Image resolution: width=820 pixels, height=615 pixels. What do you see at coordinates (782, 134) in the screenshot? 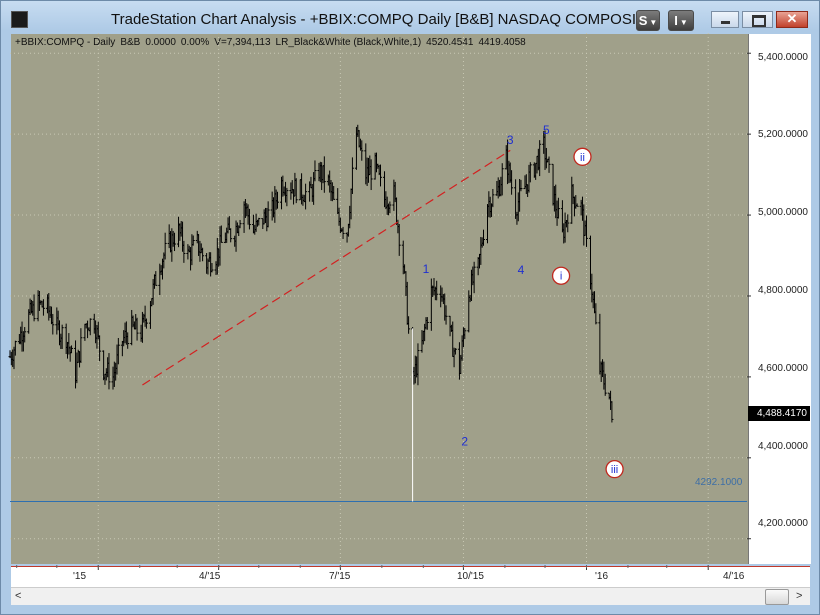
I see `price-tick-label: 5,200.0000` at bounding box center [782, 134].